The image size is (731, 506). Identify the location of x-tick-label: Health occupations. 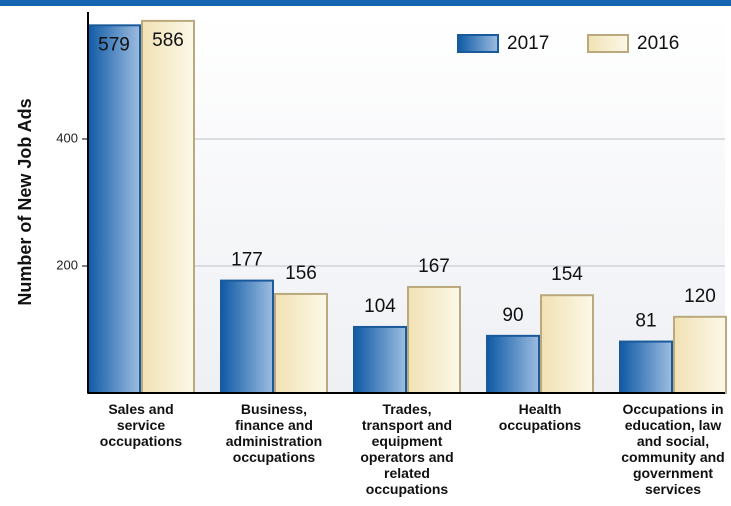
(540, 417).